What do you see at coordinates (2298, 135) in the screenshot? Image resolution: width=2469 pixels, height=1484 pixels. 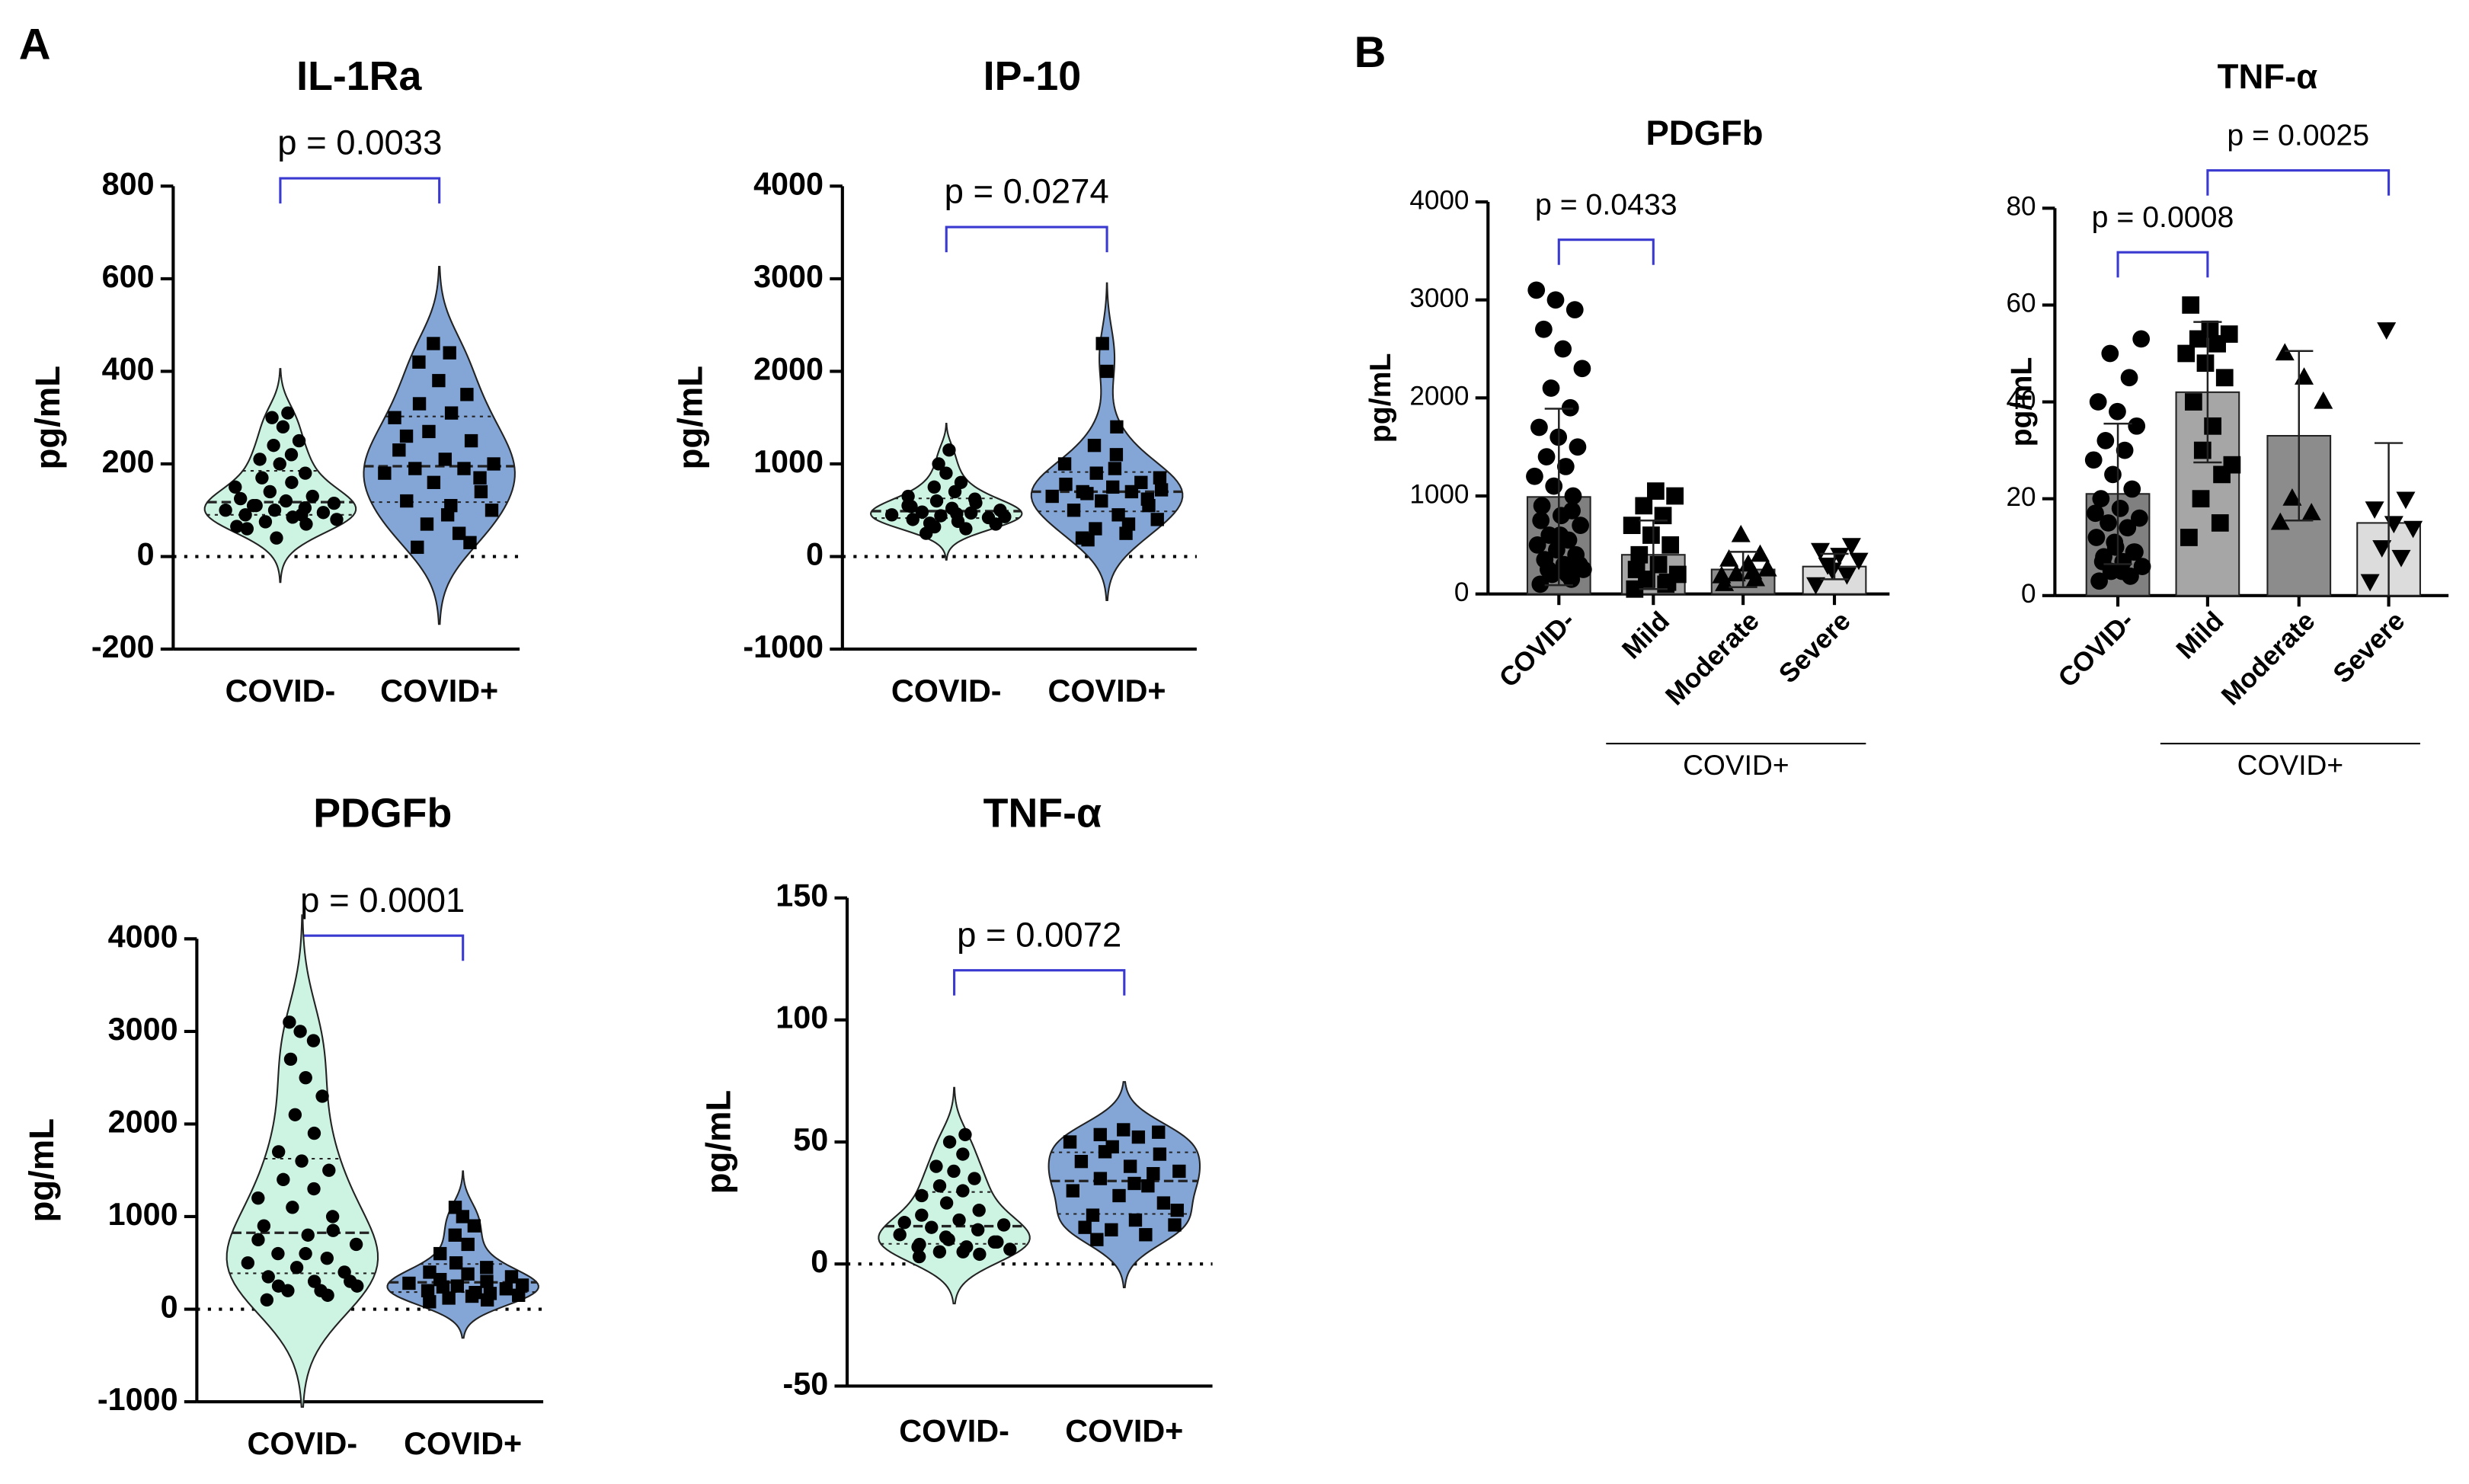 I see `p-value: p = 0.0025` at bounding box center [2298, 135].